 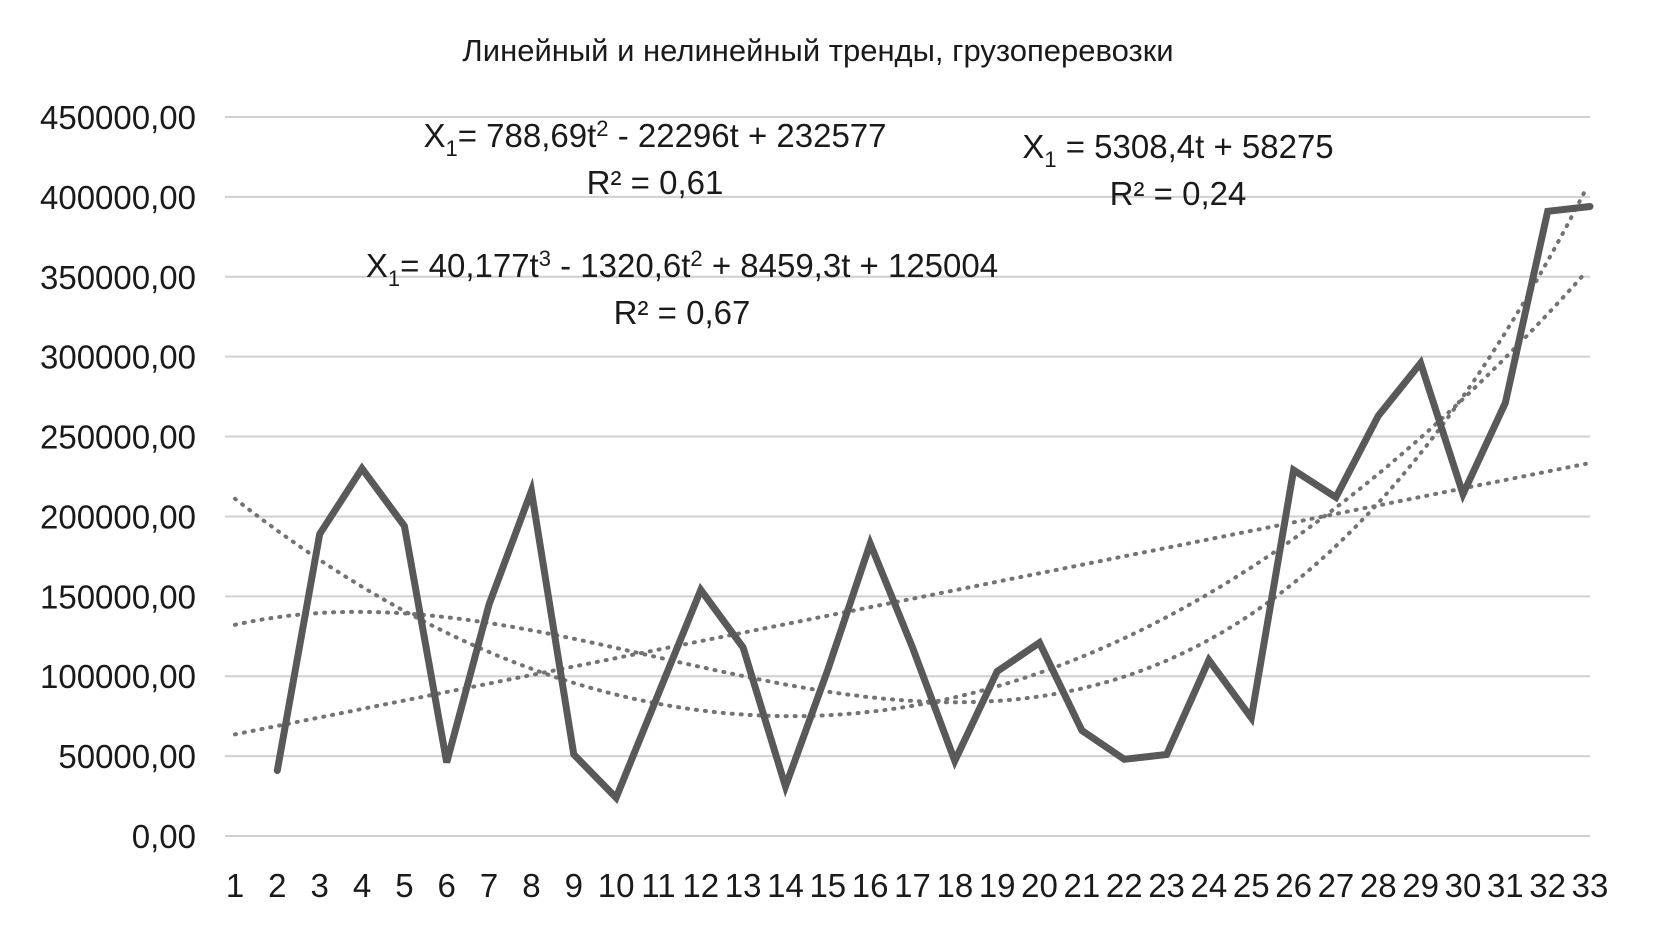 What do you see at coordinates (489, 885) in the screenshot?
I see `x-tick-label: 7` at bounding box center [489, 885].